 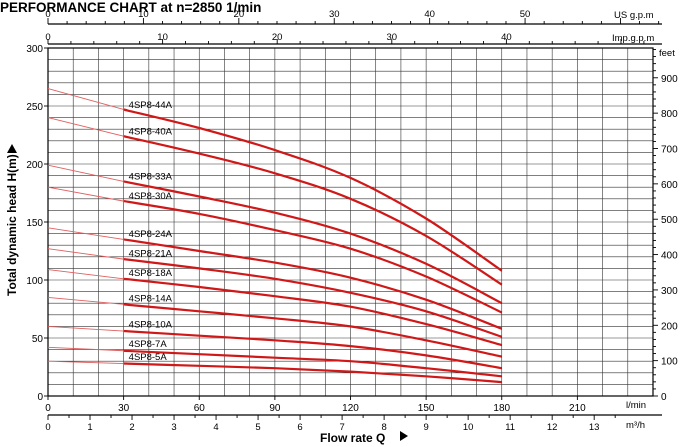 I want to click on us-gpm-tick-label: 40, so click(x=429, y=14).